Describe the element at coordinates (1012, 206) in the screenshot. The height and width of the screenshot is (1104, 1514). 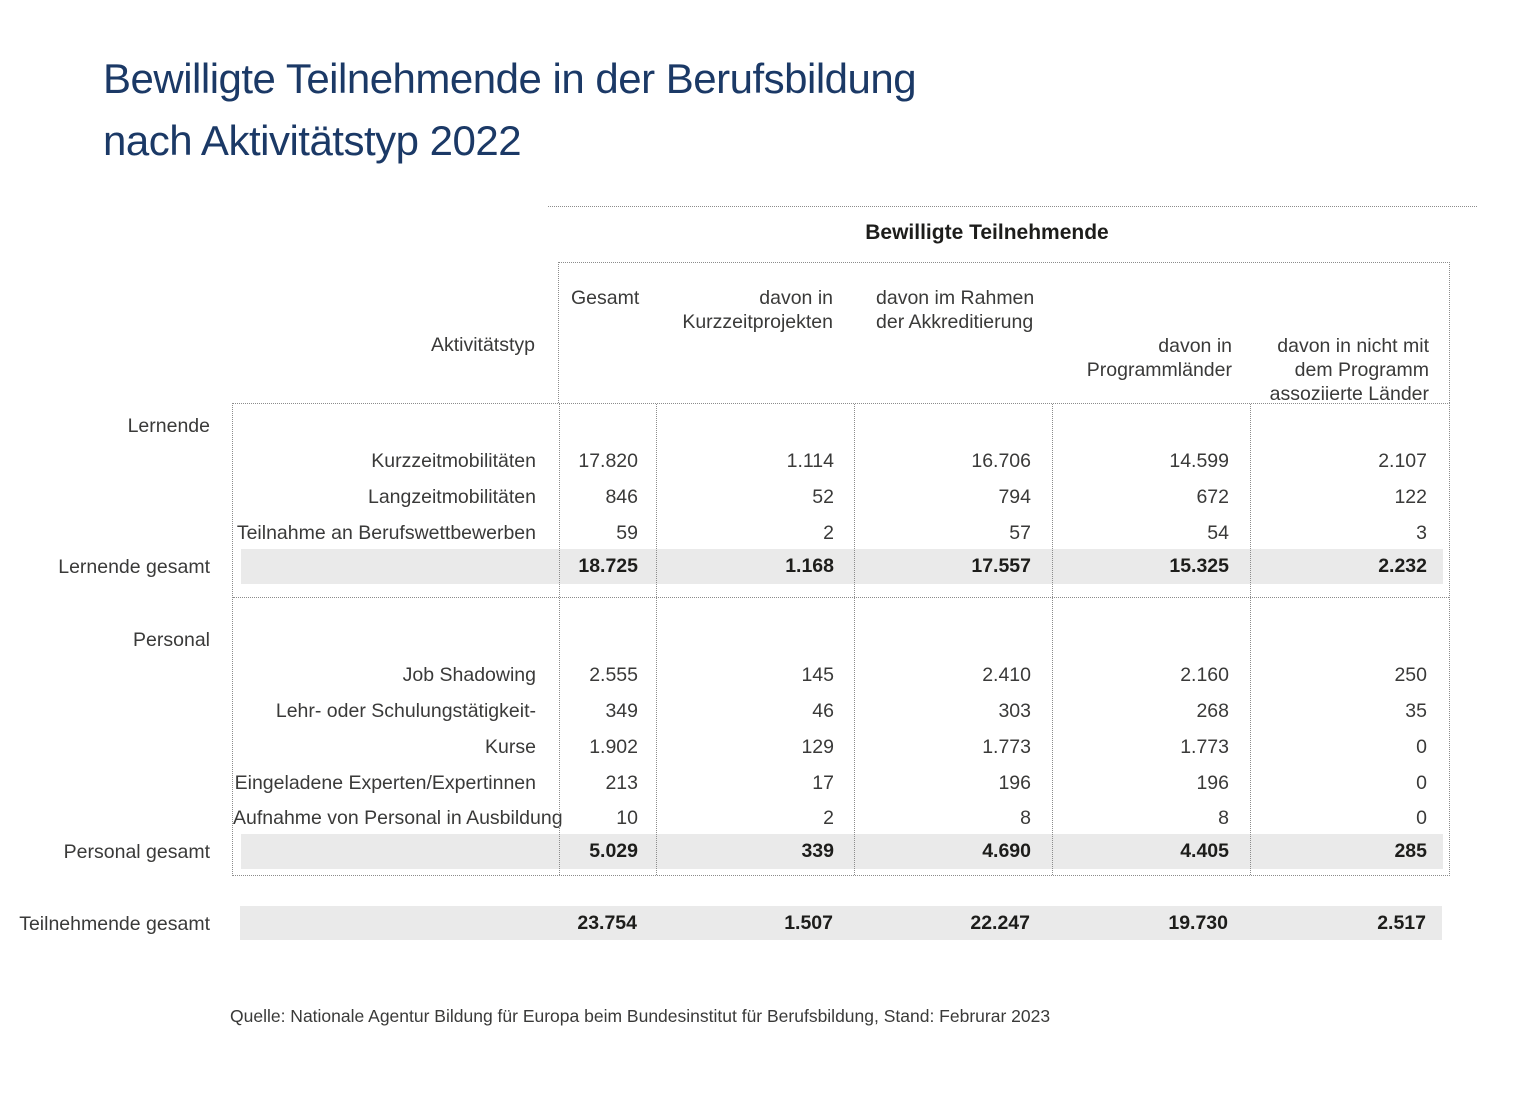
I see `top-dotted-rule` at that location.